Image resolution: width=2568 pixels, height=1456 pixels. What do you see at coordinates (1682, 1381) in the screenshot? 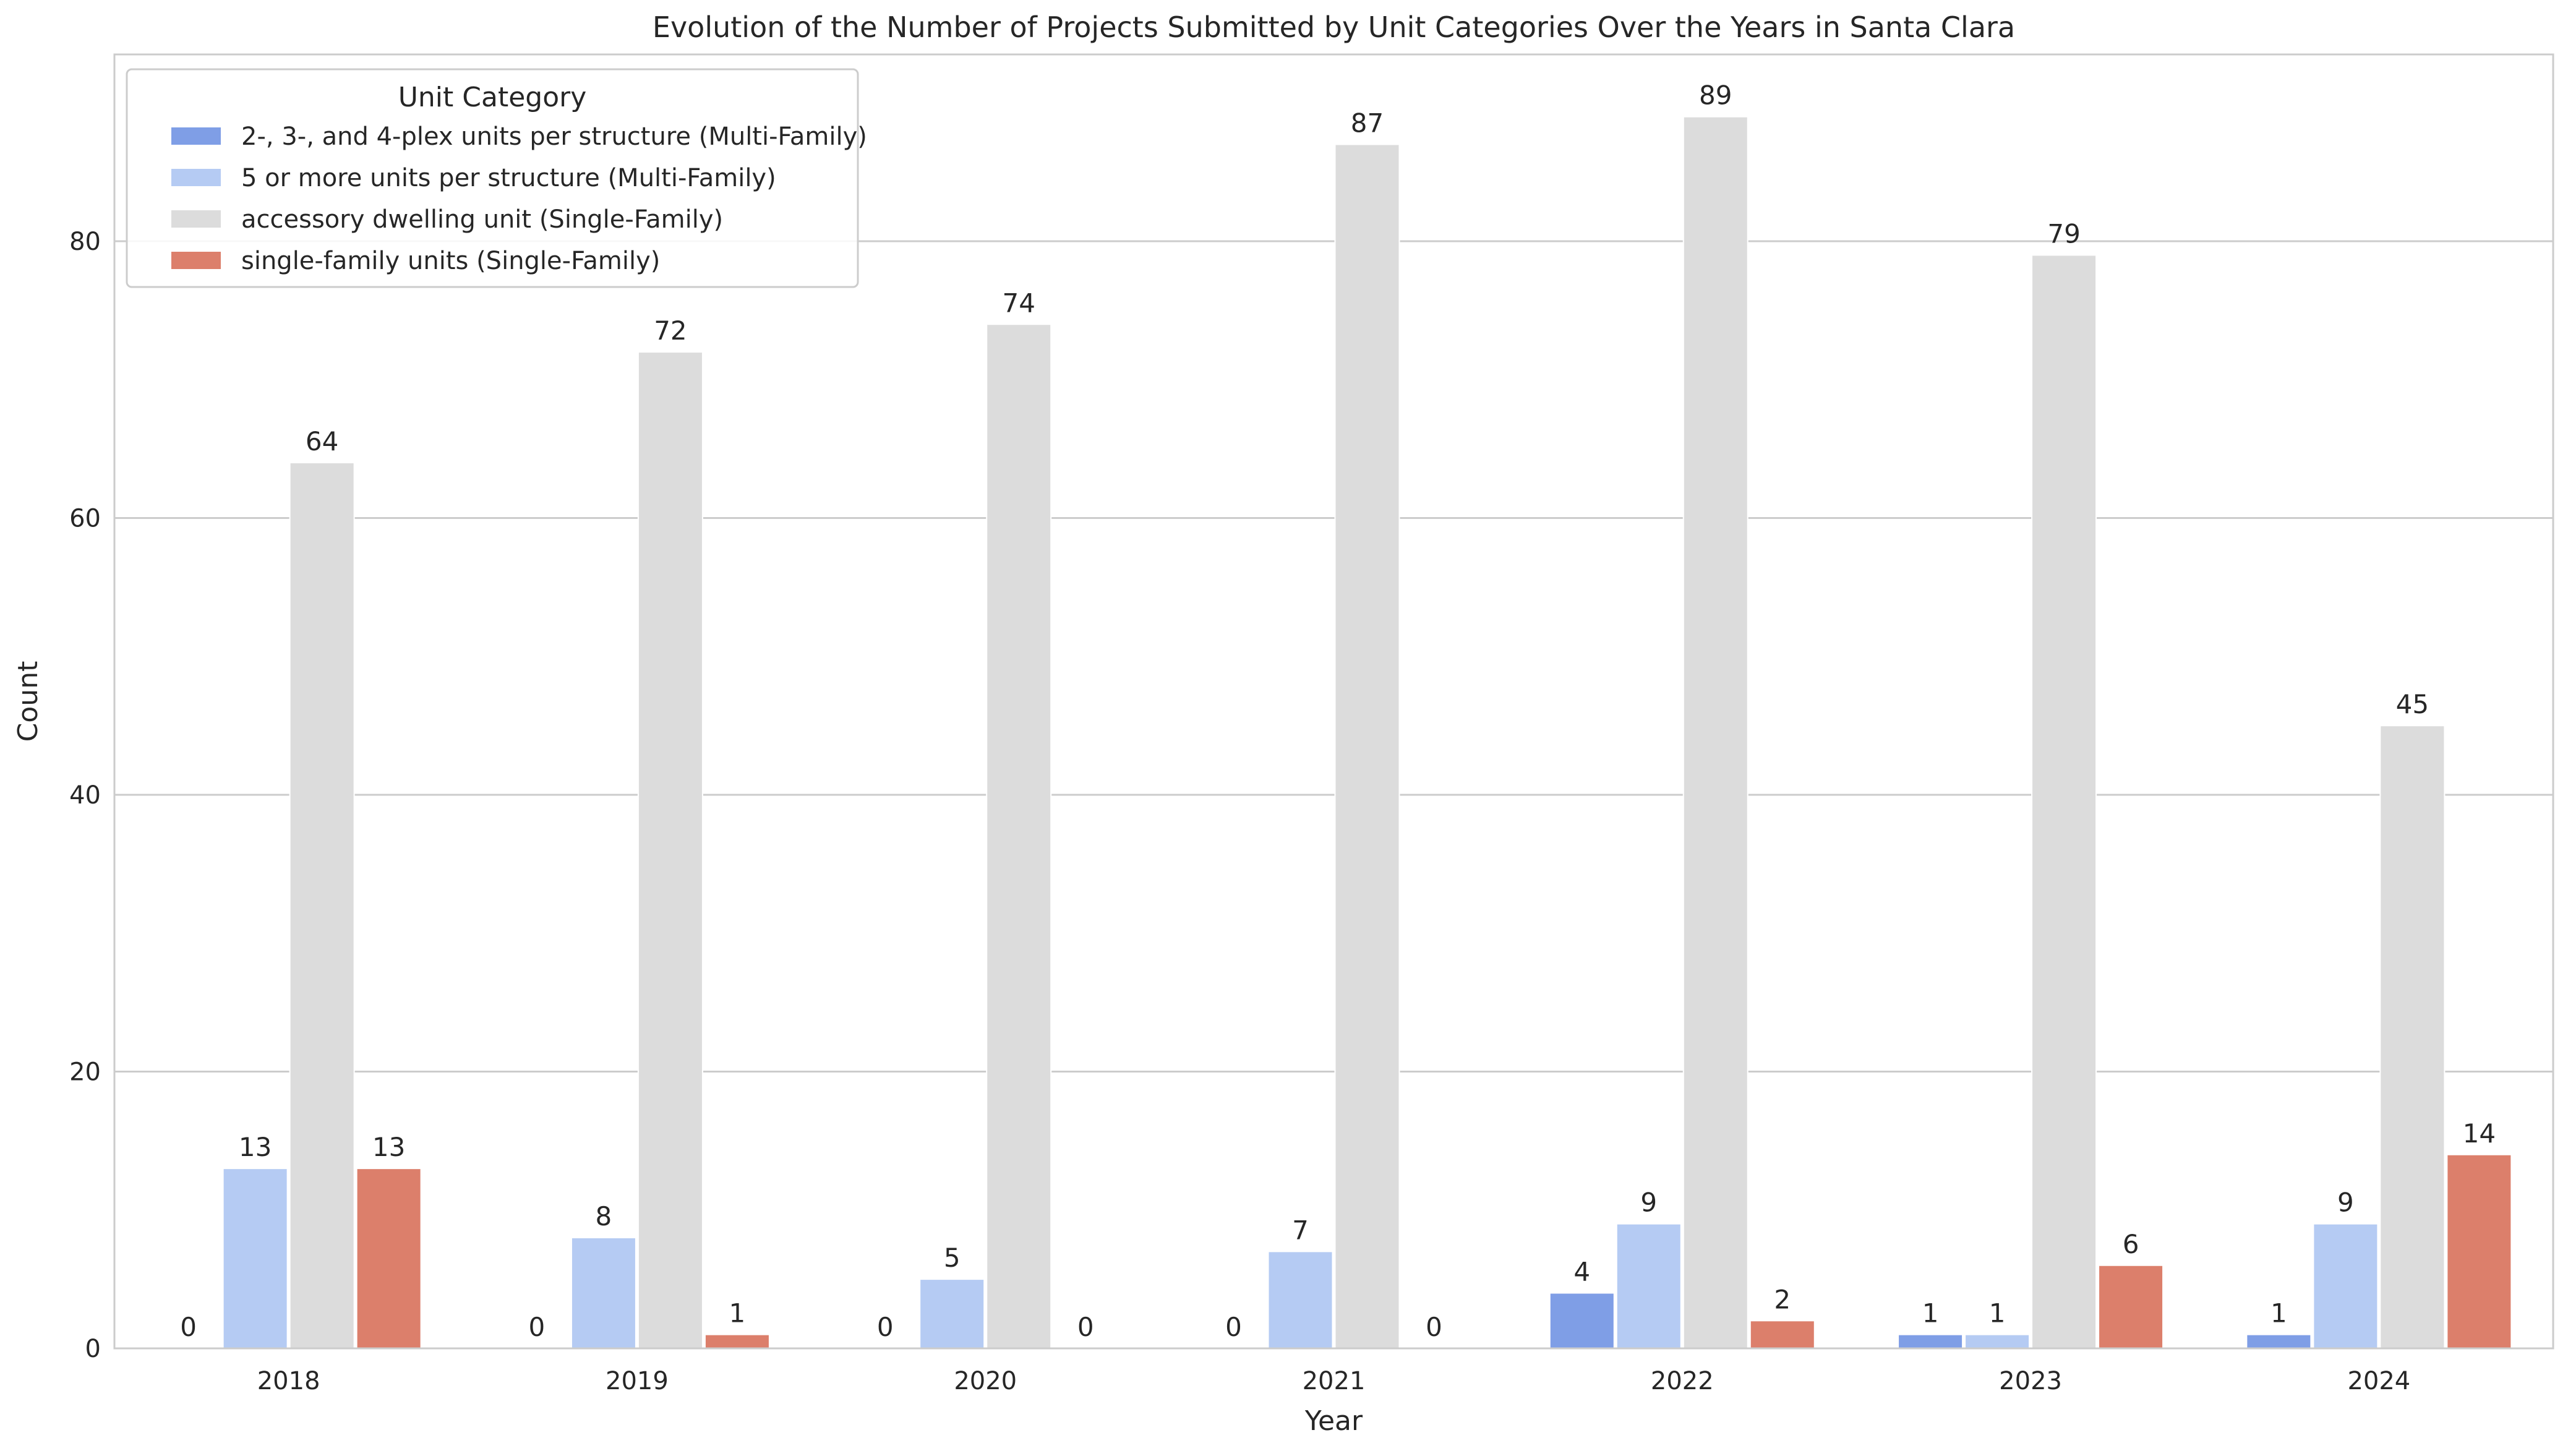
I see `x-tick-label: 2022` at bounding box center [1682, 1381].